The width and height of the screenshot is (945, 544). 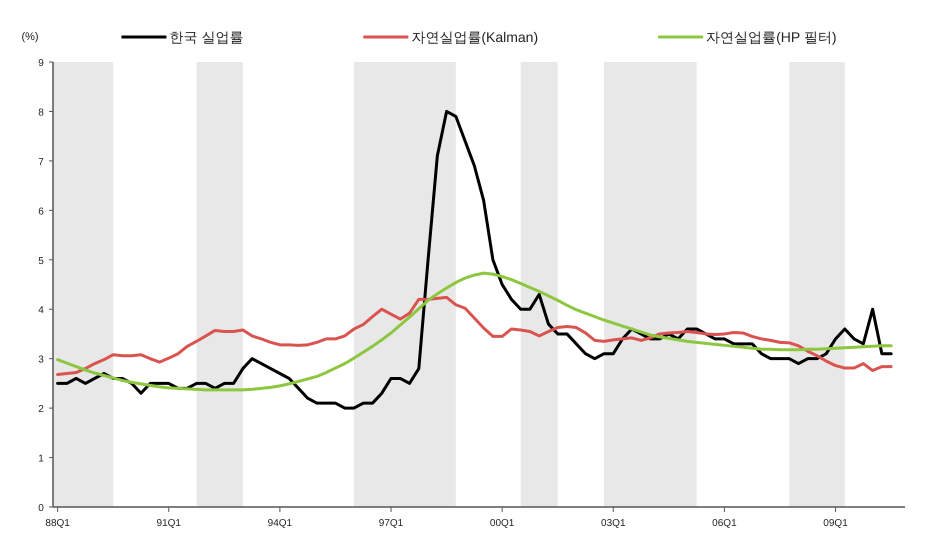 I want to click on y-tick-label: 5, so click(x=41, y=261).